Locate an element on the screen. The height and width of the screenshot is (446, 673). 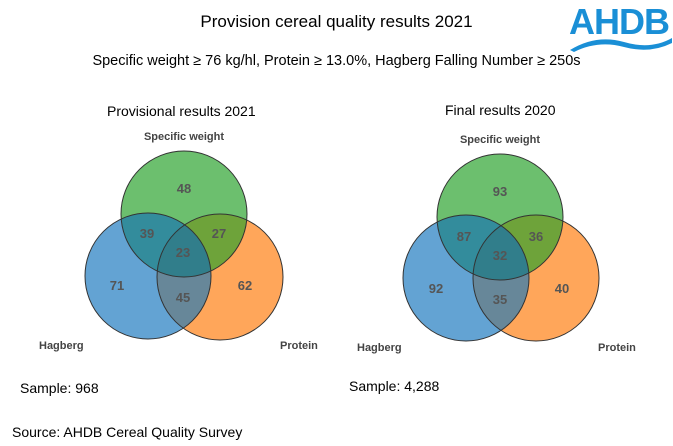
ahdb-logo: AHDB is located at coordinates (620, 26).